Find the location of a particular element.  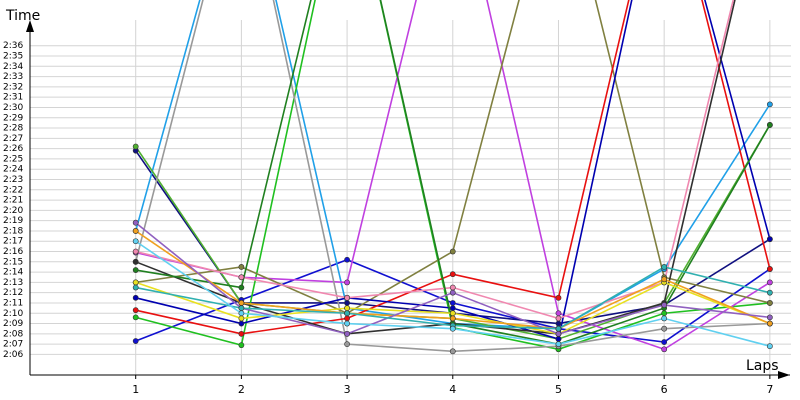

x-tick-label: 4 is located at coordinates (452, 389).